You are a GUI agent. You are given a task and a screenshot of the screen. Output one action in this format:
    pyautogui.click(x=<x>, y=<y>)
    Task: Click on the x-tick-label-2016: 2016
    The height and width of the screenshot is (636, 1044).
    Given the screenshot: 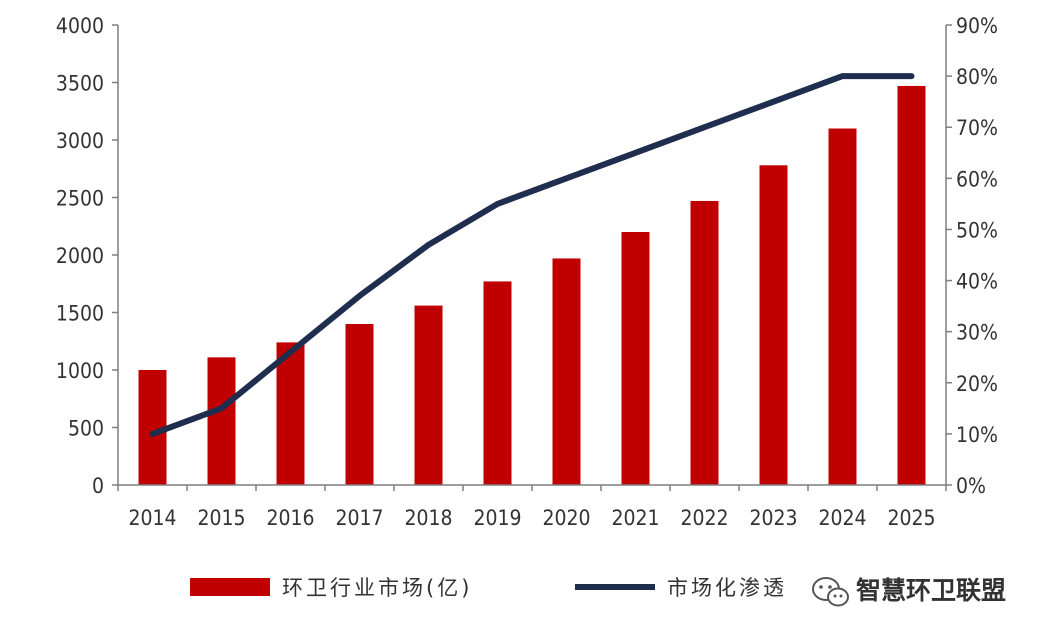 What is the action you would take?
    pyautogui.click(x=290, y=518)
    